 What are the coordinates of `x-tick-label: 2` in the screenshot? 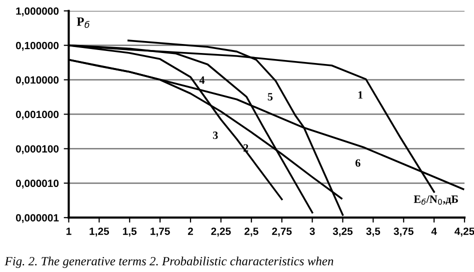 It's located at (190, 231).